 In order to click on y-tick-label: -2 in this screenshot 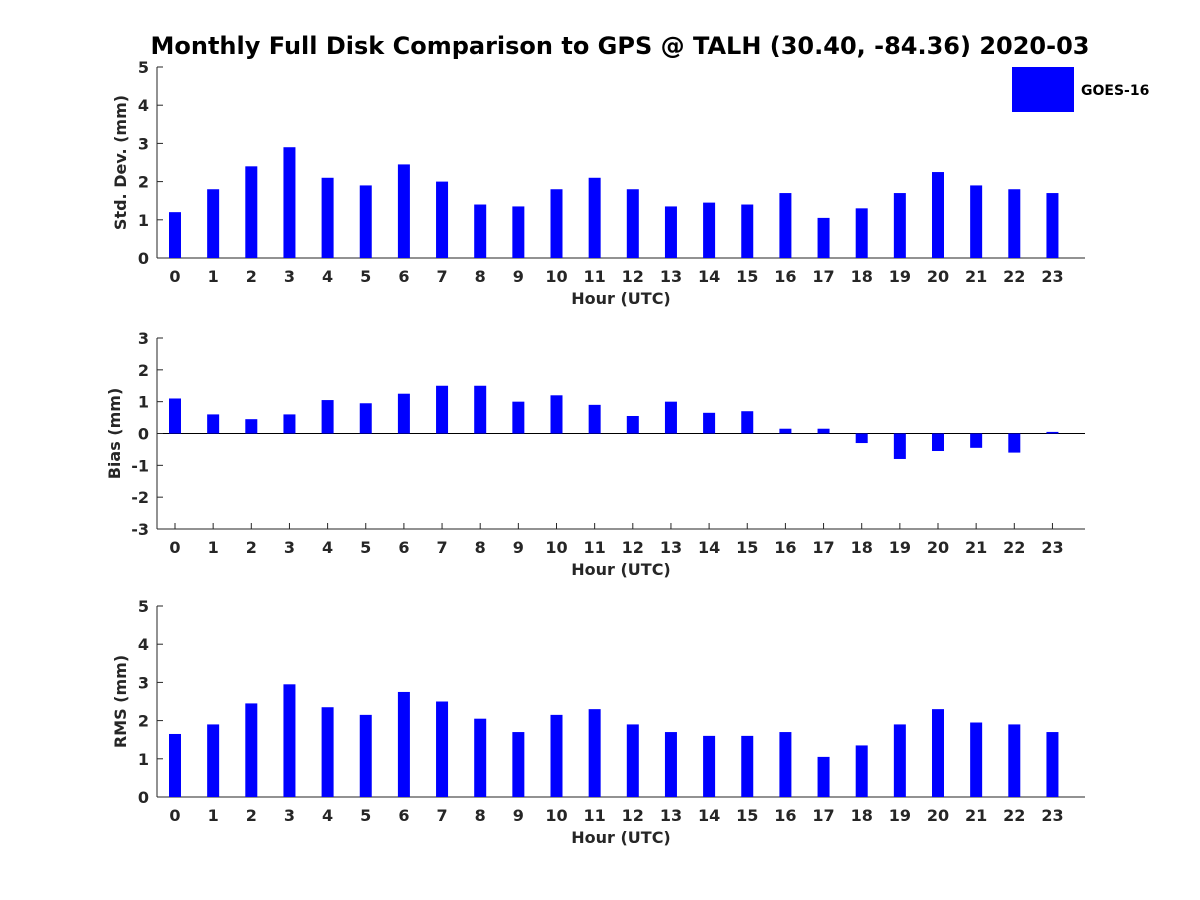, I will do `click(140, 497)`.